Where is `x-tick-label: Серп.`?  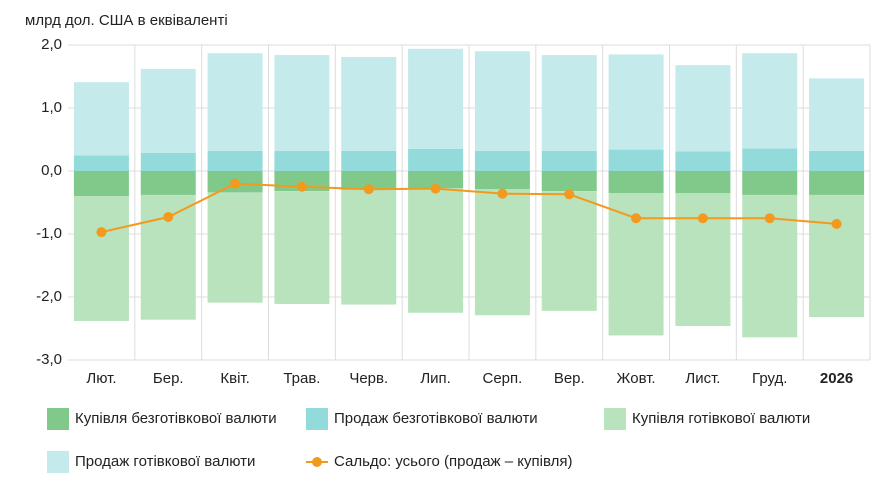
x-tick-label: Серп. is located at coordinates (503, 378).